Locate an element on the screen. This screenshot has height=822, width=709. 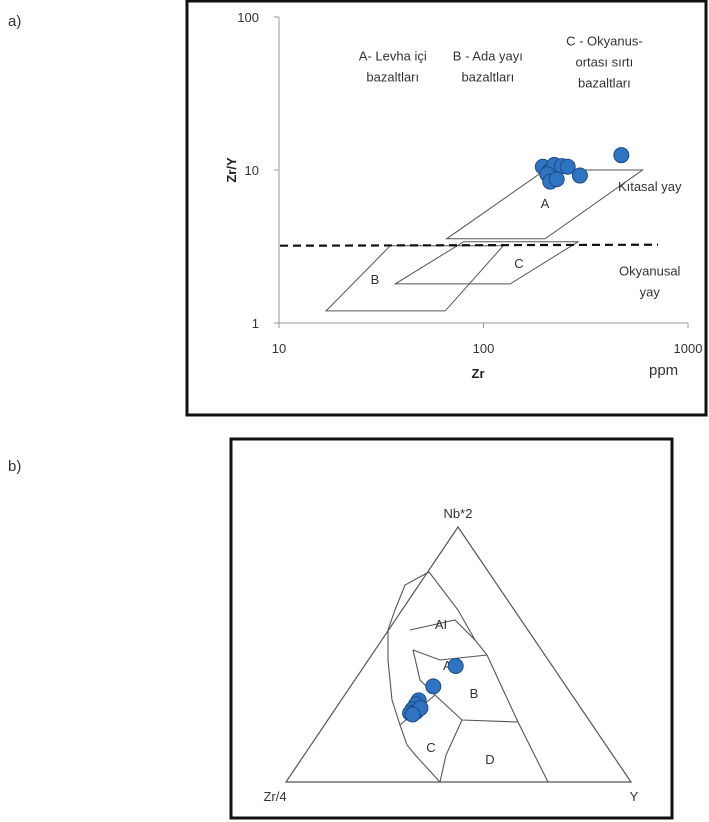
data-points is located at coordinates (582, 168).